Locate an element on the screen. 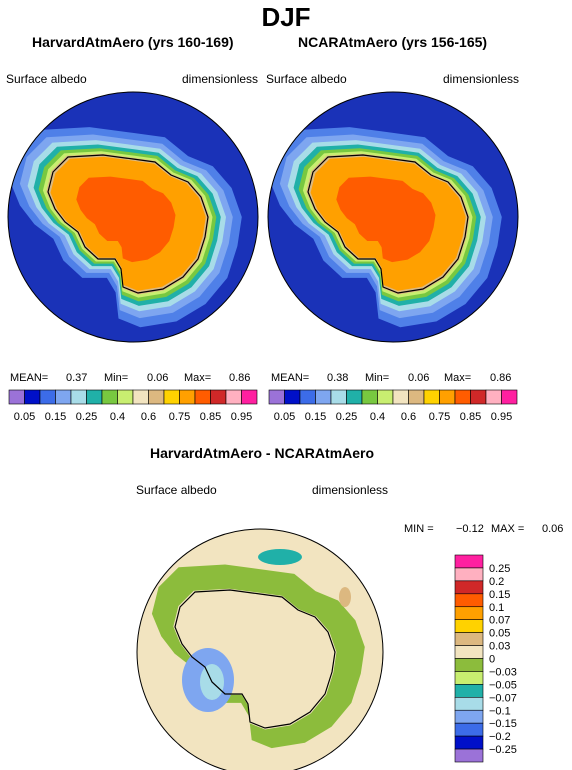 This screenshot has height=770, width=572. variable-label-ncar: Surface albedo is located at coordinates (306, 79).